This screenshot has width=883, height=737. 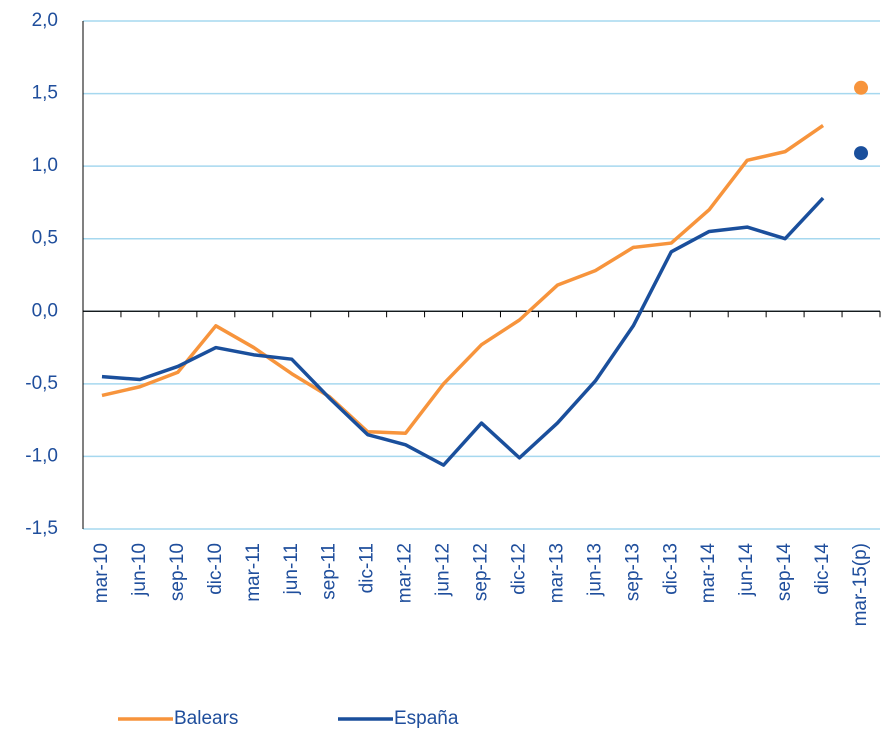 What do you see at coordinates (860, 584) in the screenshot?
I see `x-tick-label: mar-15(p)` at bounding box center [860, 584].